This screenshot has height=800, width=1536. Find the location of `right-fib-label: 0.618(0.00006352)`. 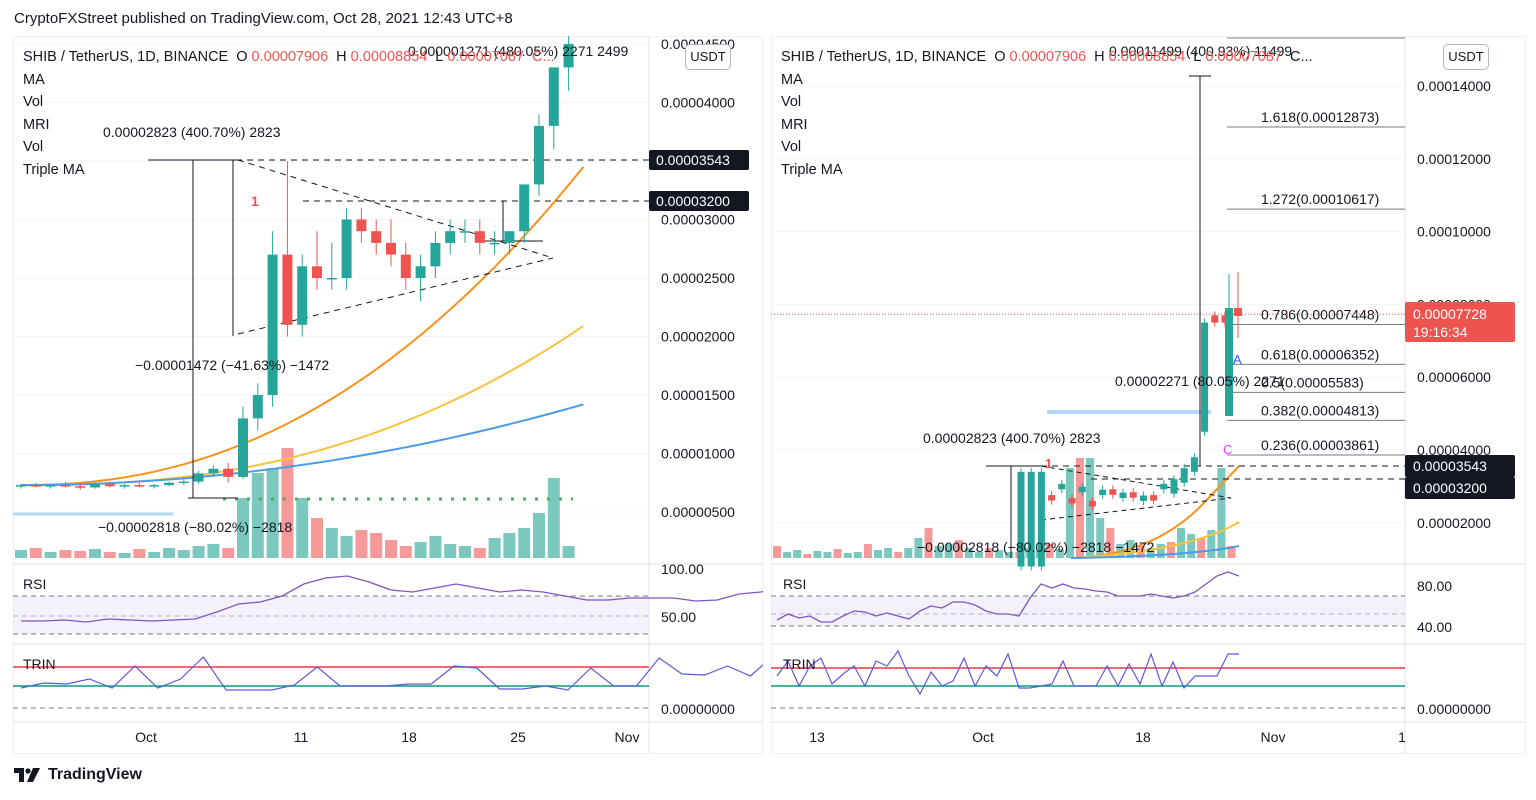

right-fib-label: 0.618(0.00006352) is located at coordinates (1320, 354).